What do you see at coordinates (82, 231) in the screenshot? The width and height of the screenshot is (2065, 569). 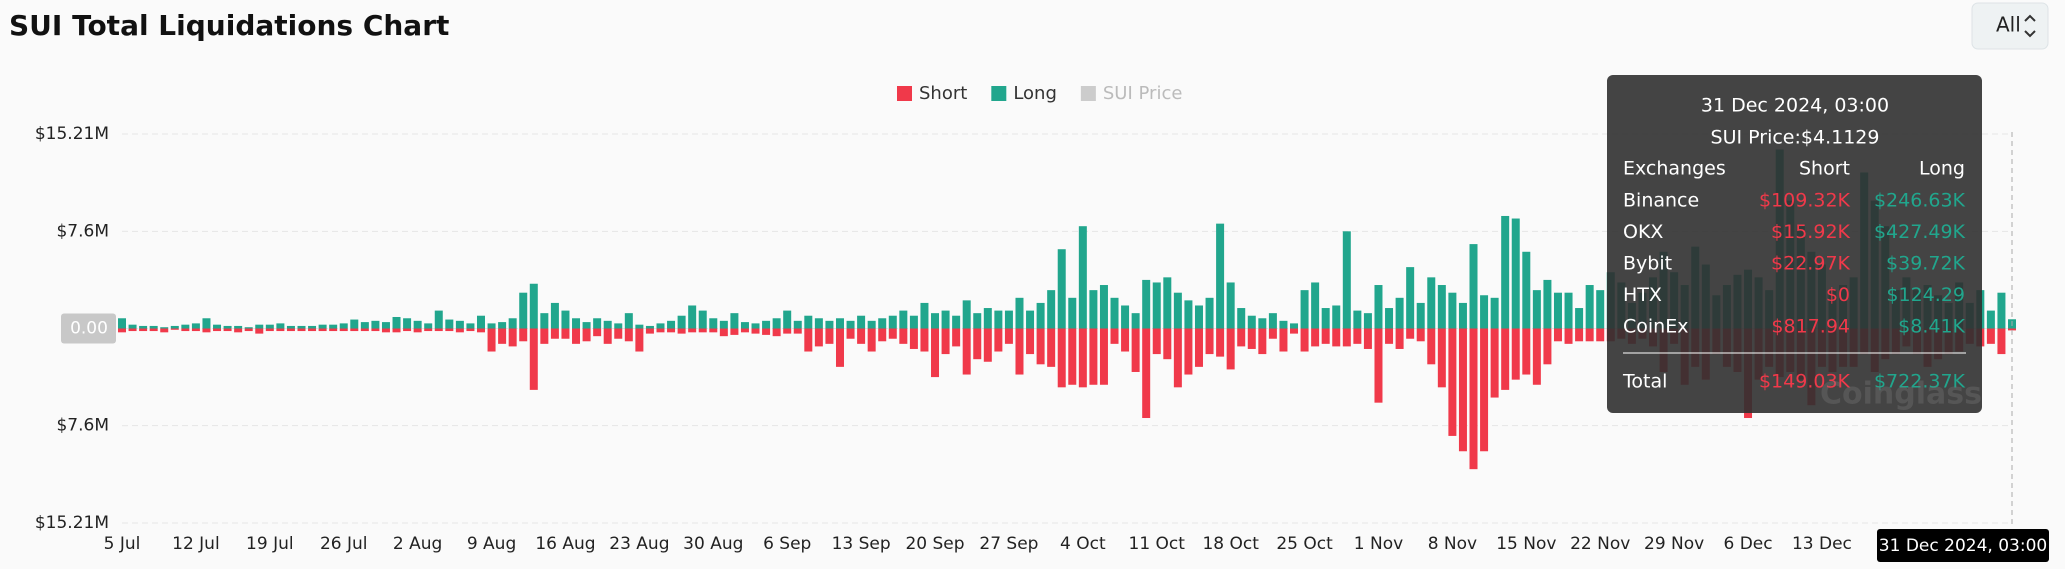 I see `y-tick-label: $7.6M` at bounding box center [82, 231].